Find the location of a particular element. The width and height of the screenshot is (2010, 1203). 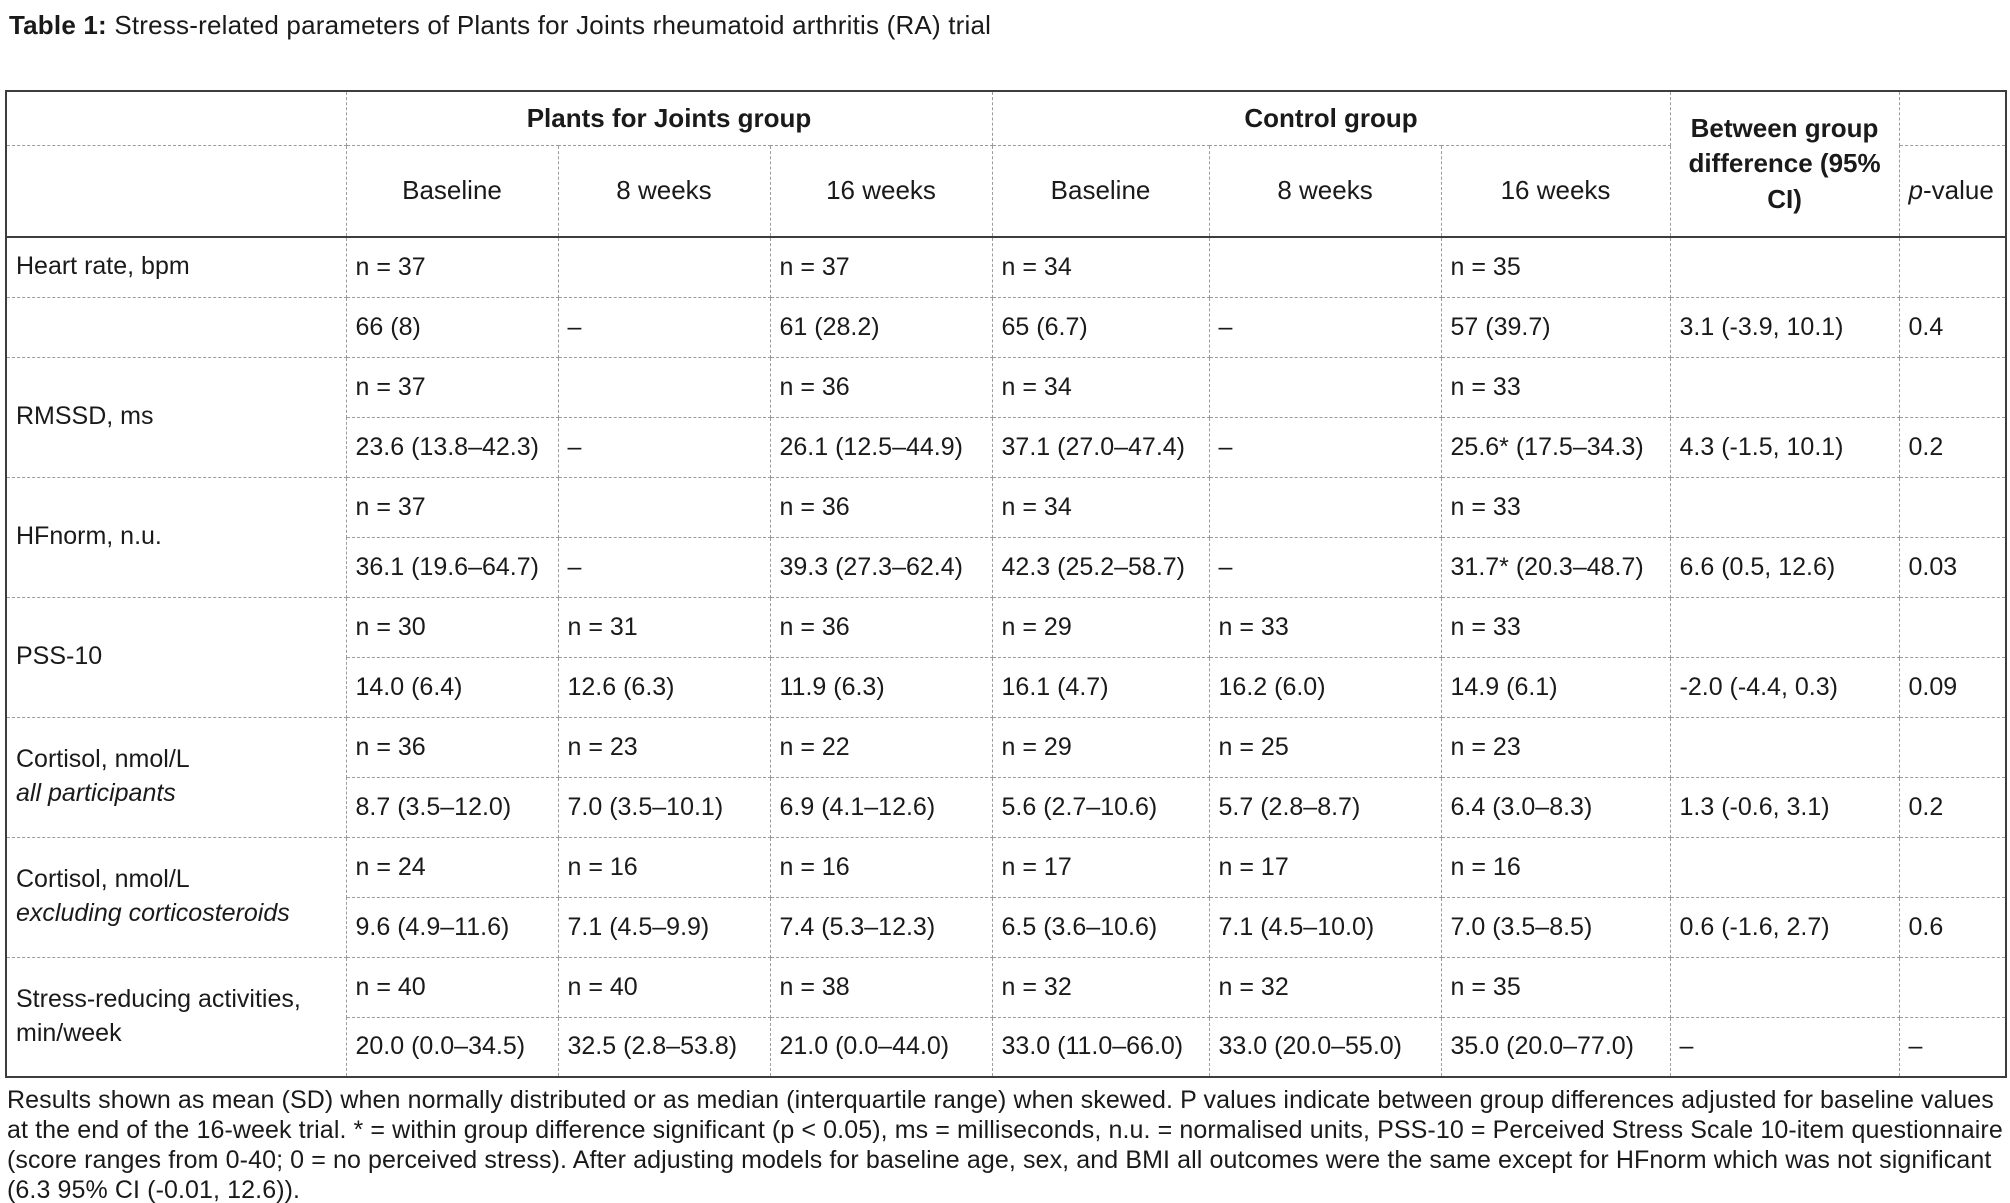

value-cell: 16.1 (4.7) is located at coordinates (1100, 687).